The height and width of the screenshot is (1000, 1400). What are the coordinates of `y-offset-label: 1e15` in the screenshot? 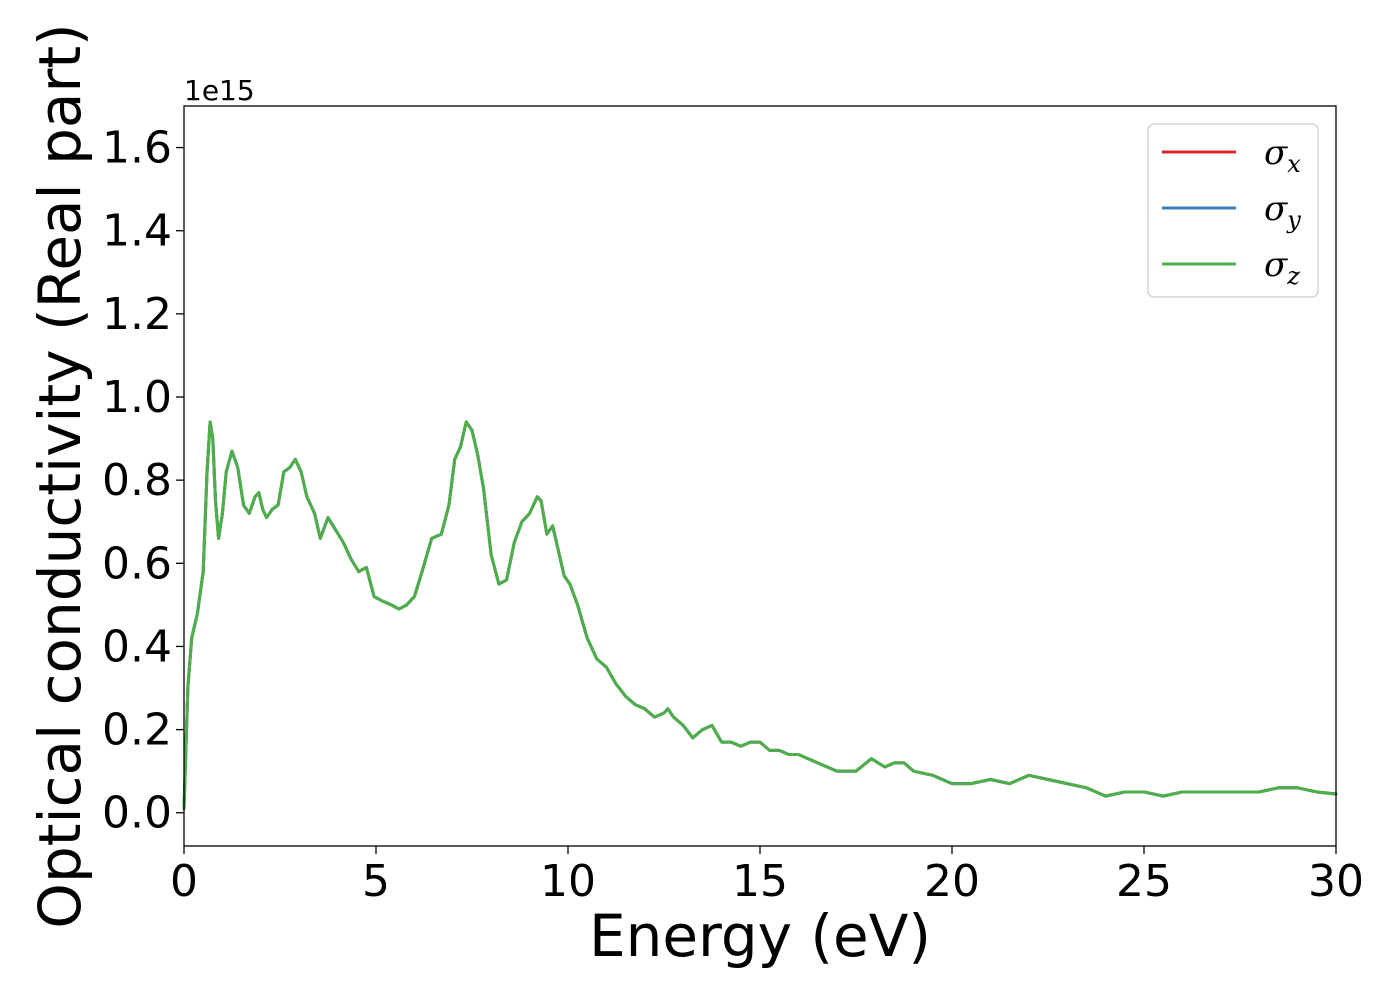 It's located at (219, 90).